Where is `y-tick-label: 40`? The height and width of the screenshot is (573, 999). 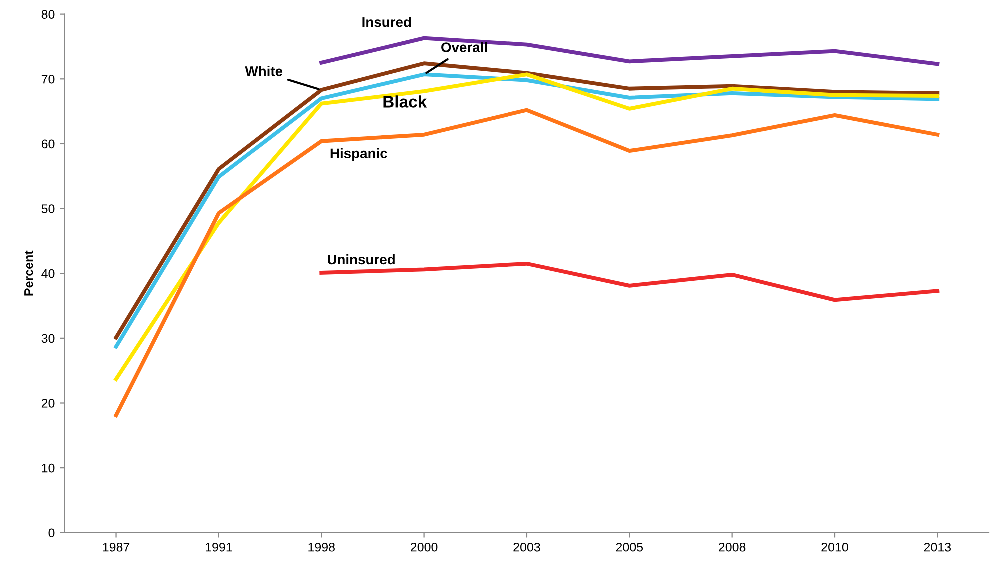 y-tick-label: 40 is located at coordinates (48, 273).